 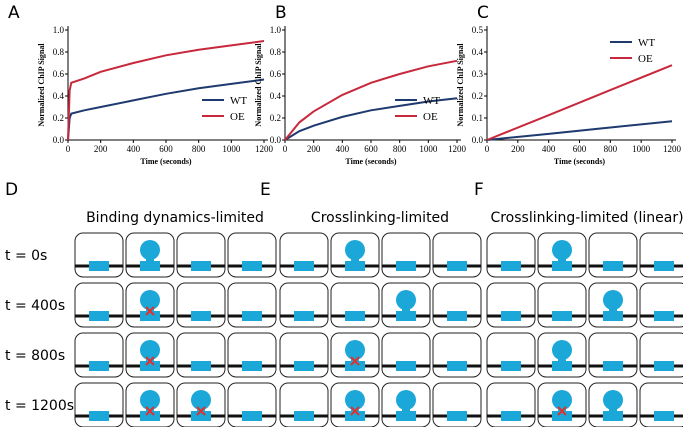 I want to click on y-tick-label: 0.1, so click(x=477, y=118).